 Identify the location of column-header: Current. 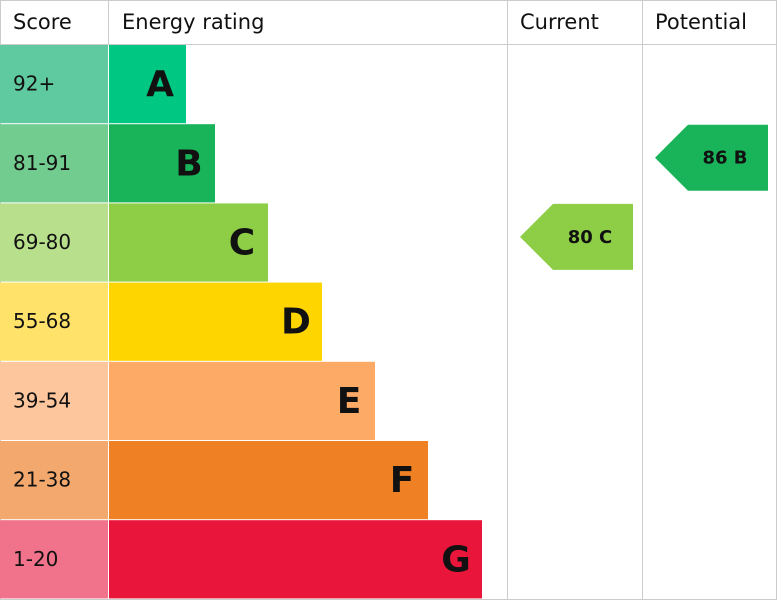
(559, 22).